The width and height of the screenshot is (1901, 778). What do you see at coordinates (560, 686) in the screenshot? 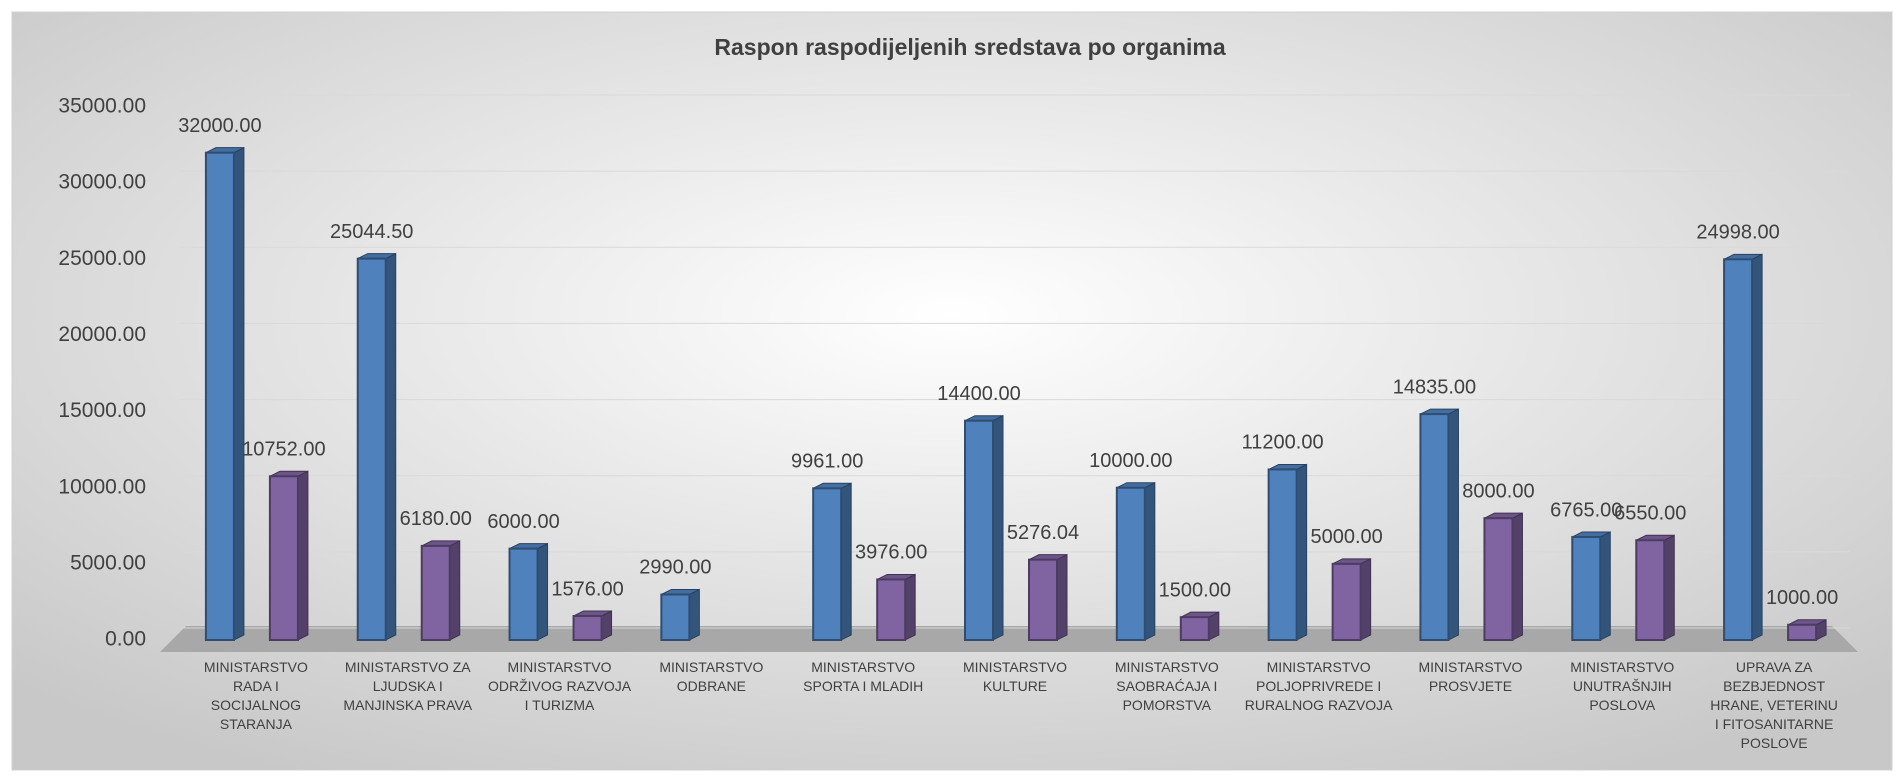
I see `x-tick-label: MINISTARSTVO ODRŽIVOG RAZVOJA I TURIZMA` at bounding box center [560, 686].